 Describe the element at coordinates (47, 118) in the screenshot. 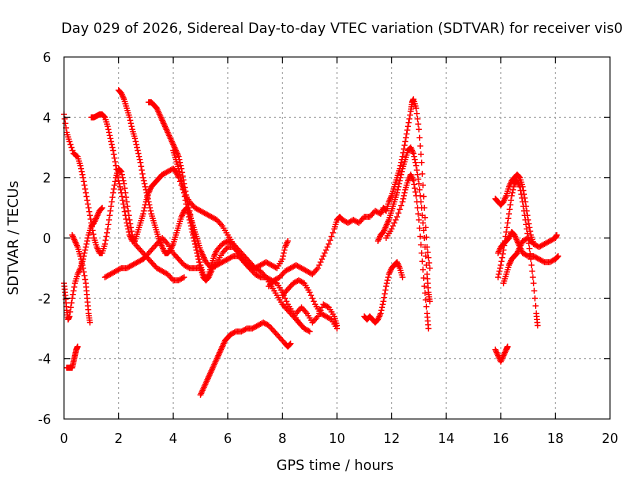

I see `y-tick-label: 4` at that location.